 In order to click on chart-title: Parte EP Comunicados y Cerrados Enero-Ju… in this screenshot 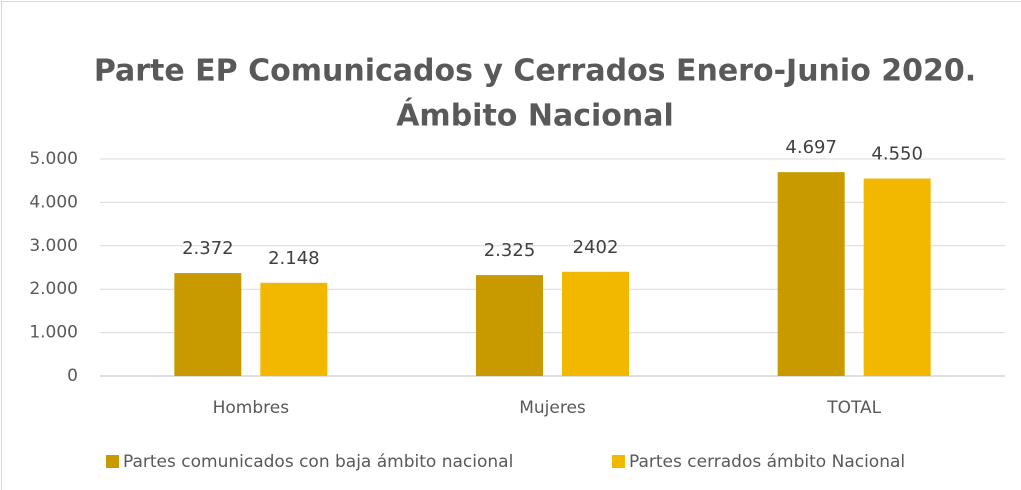, I will do `click(535, 71)`.